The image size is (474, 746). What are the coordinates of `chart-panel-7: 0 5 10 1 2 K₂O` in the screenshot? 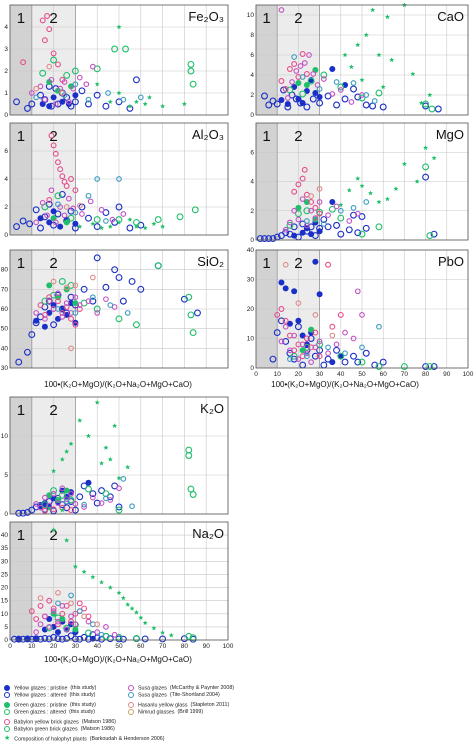 It's located at (115, 457).